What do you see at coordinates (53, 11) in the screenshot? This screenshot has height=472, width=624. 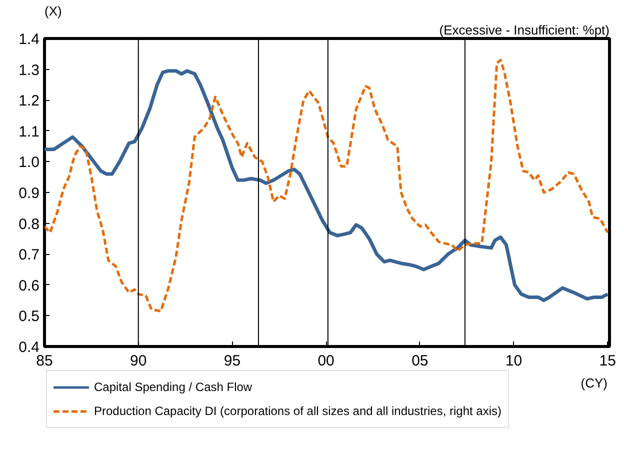 I see `y-axis-title: (X)` at bounding box center [53, 11].